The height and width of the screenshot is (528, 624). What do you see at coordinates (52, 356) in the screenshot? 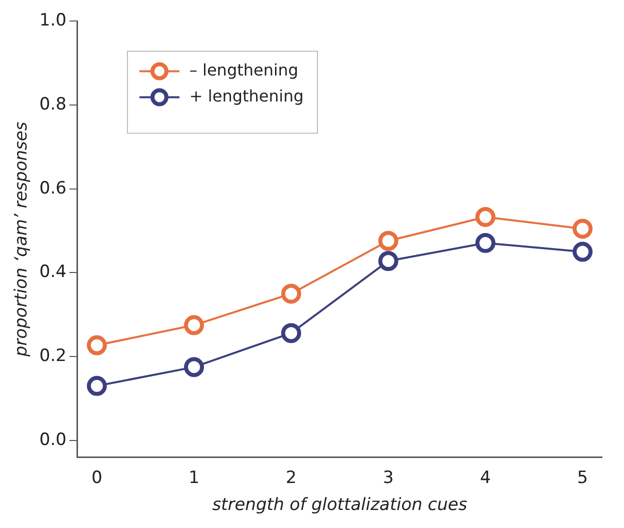
I see `y-tick-label: 0.2` at bounding box center [52, 356].